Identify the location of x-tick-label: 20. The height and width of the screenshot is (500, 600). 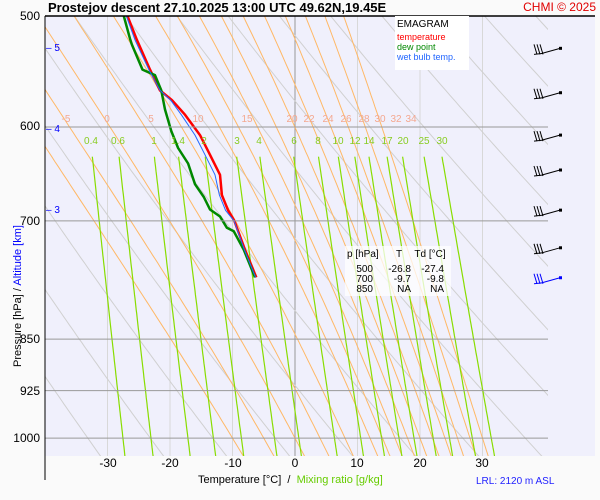
(420, 463).